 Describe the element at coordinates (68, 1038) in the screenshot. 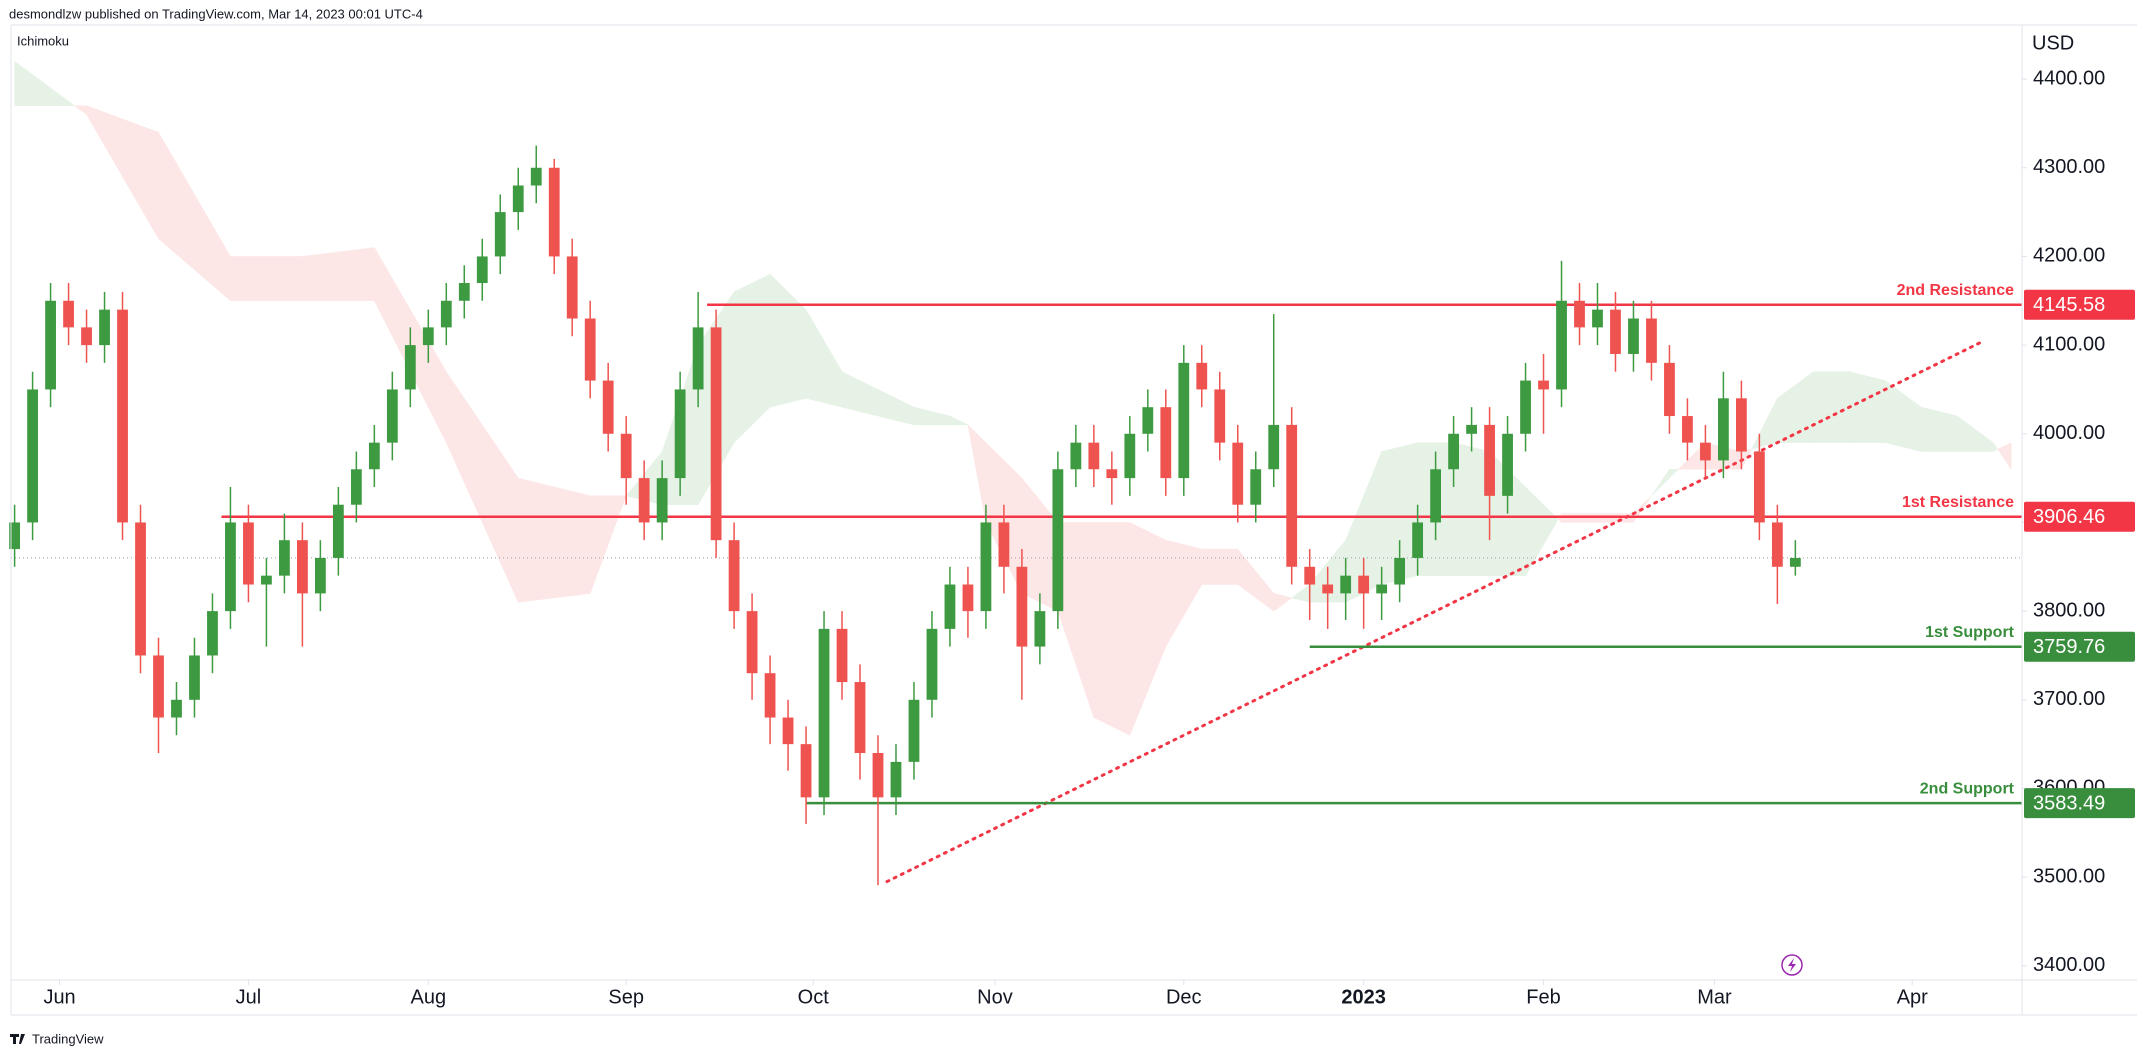

I see `footer: TradingView` at that location.